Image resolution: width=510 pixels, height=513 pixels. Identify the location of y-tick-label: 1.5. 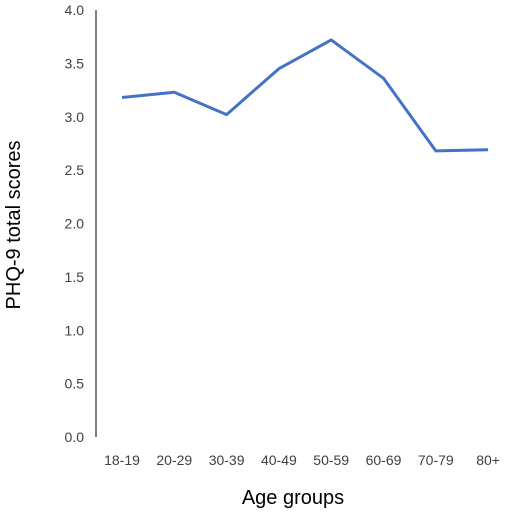
(75, 277).